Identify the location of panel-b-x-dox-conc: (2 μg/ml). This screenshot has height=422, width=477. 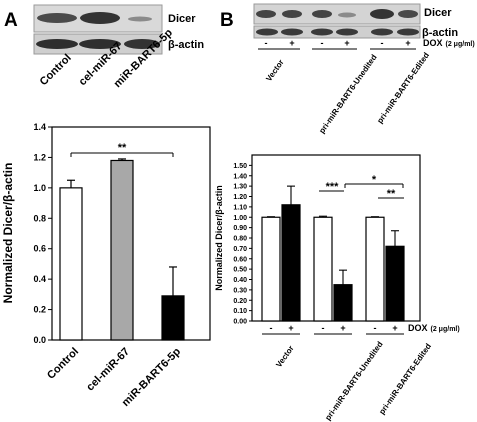
(445, 329).